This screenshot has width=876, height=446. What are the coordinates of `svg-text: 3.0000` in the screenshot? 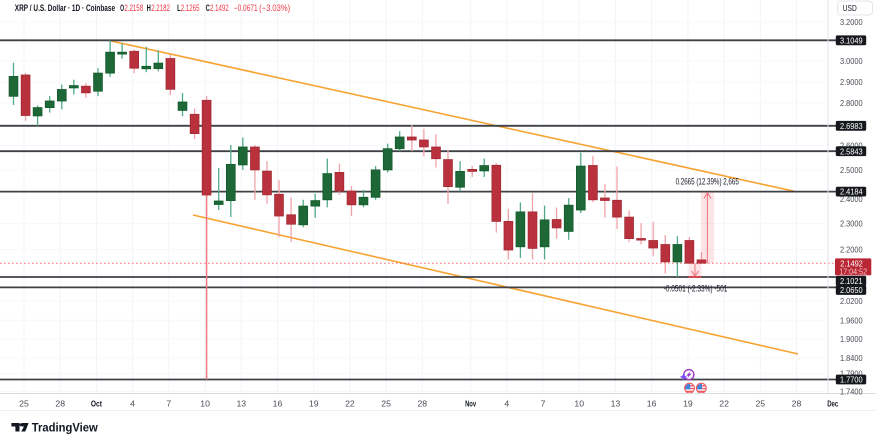 It's located at (851, 61).